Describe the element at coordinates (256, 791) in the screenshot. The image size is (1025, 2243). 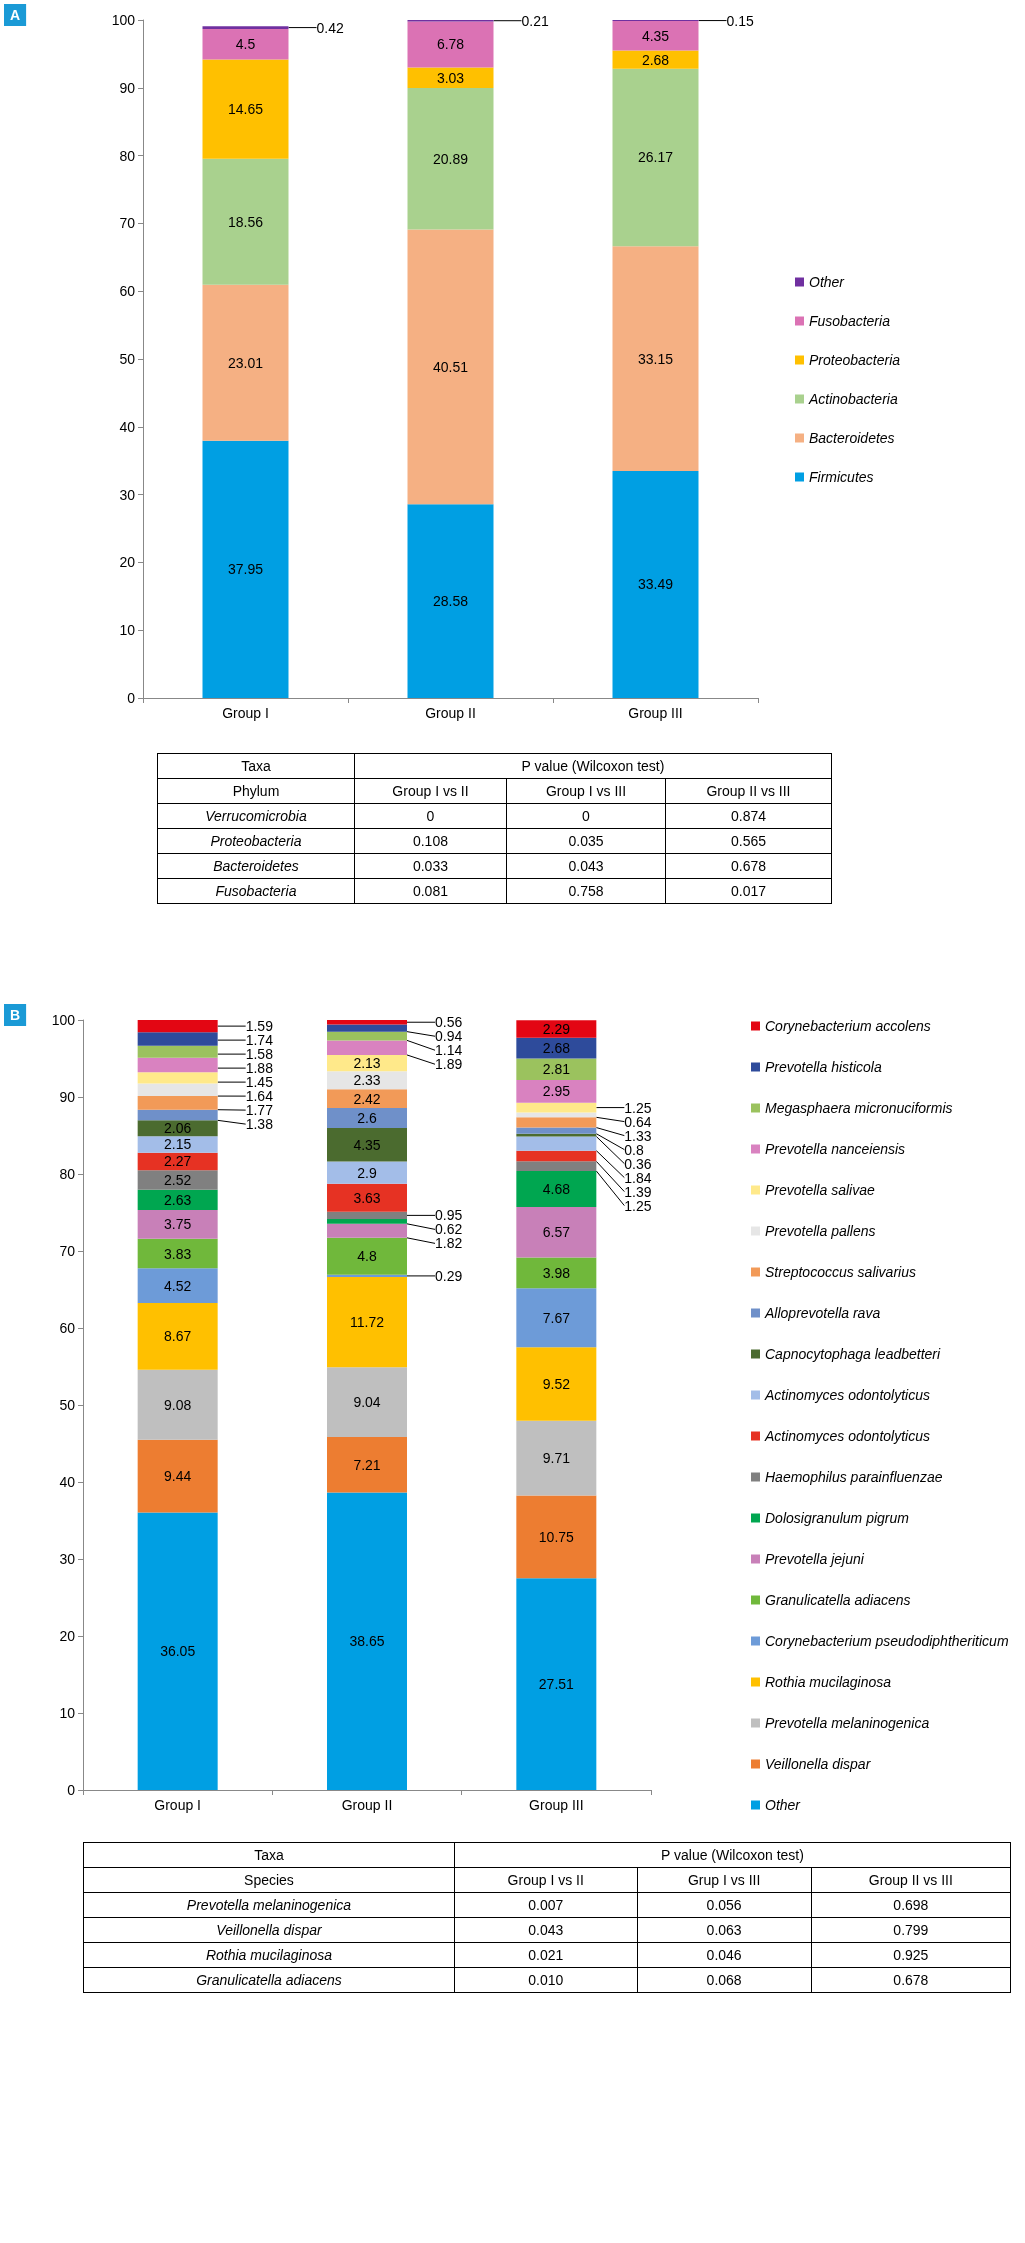
I see `category-label: Phylum` at that location.